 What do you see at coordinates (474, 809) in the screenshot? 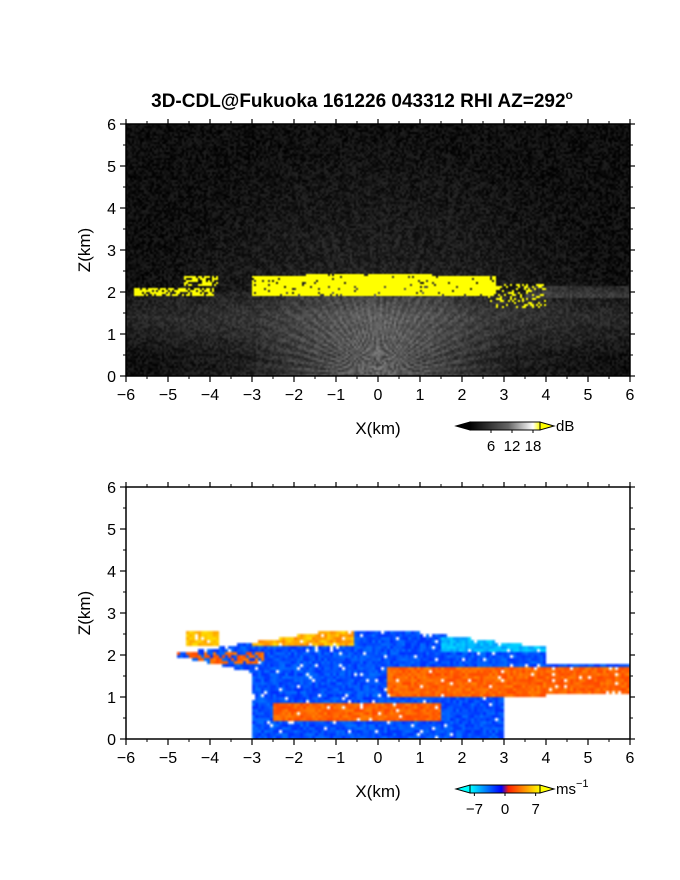
I see `colorbar-tick-label: −7` at bounding box center [474, 809].